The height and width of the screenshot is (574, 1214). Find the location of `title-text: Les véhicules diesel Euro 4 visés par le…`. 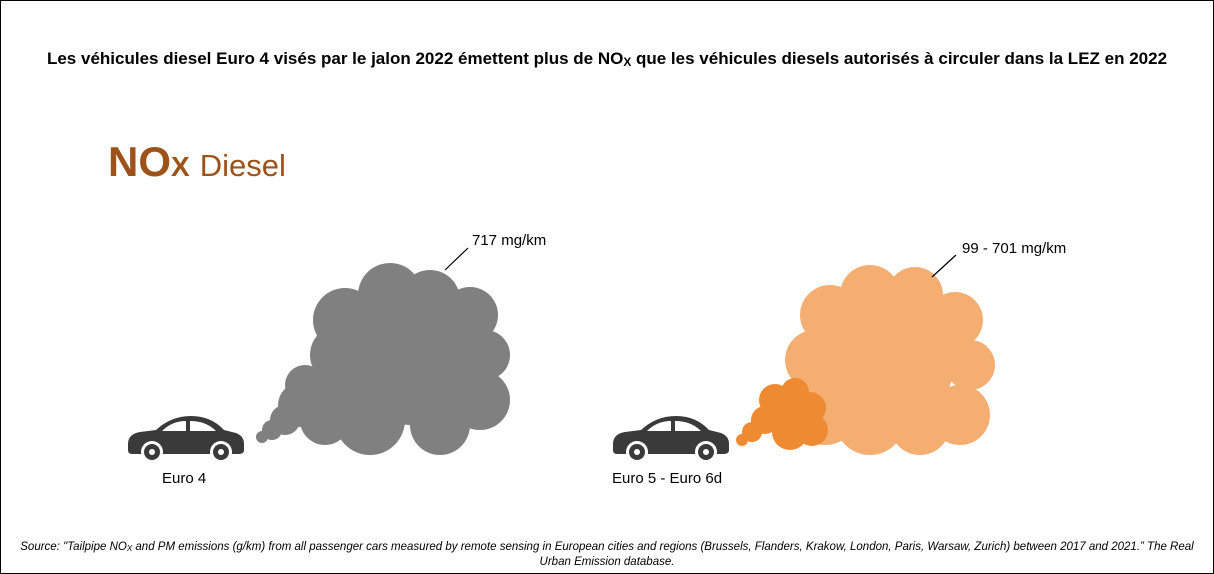

title-text: Les véhicules diesel Euro 4 visés par le… is located at coordinates (335, 58).